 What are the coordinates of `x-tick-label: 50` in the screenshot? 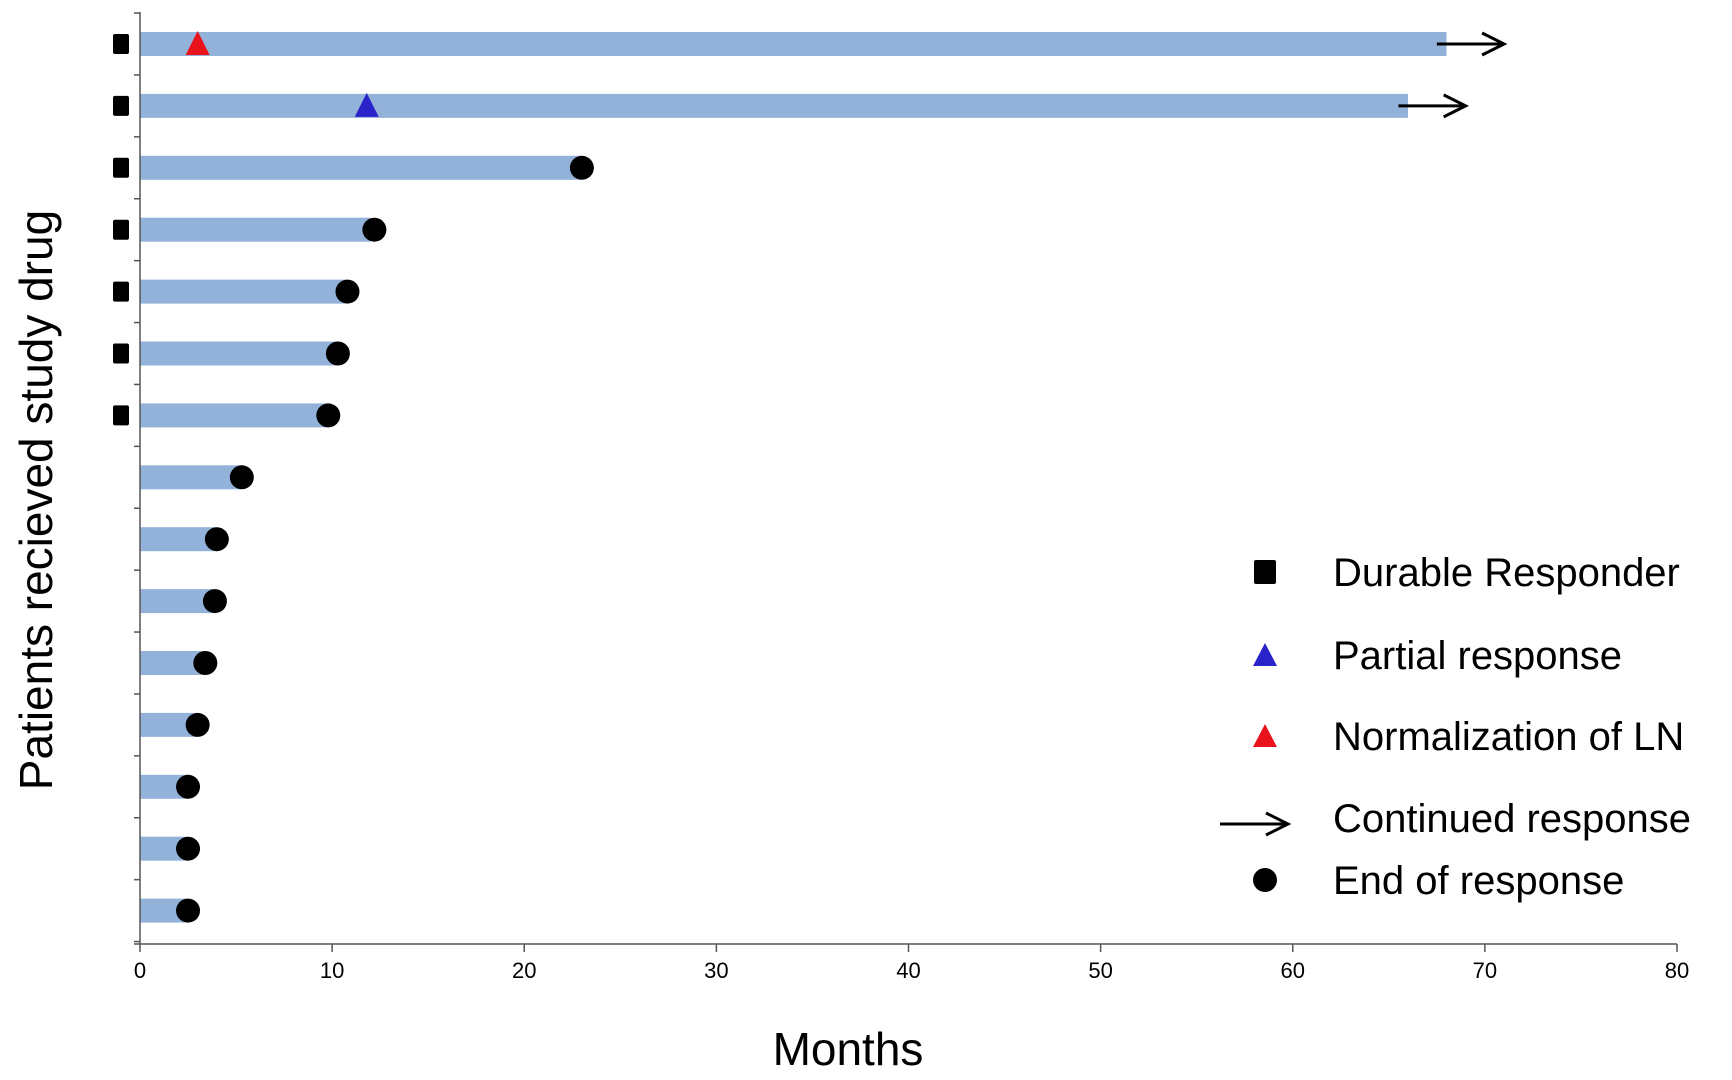 It's located at (1100, 970).